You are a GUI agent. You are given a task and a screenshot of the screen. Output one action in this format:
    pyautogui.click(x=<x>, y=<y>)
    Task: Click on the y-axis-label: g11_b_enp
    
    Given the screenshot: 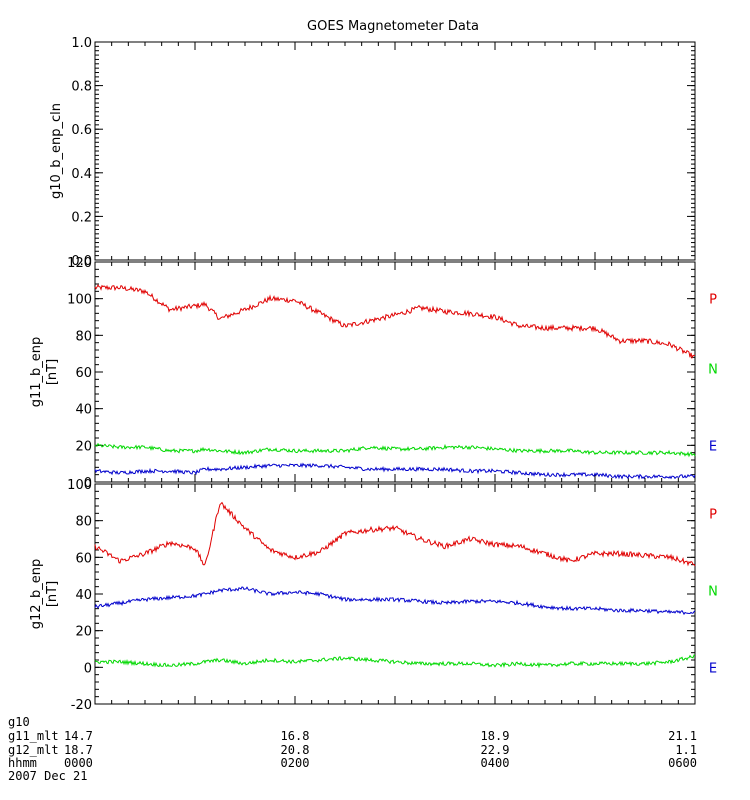 What is the action you would take?
    pyautogui.click(x=36, y=372)
    